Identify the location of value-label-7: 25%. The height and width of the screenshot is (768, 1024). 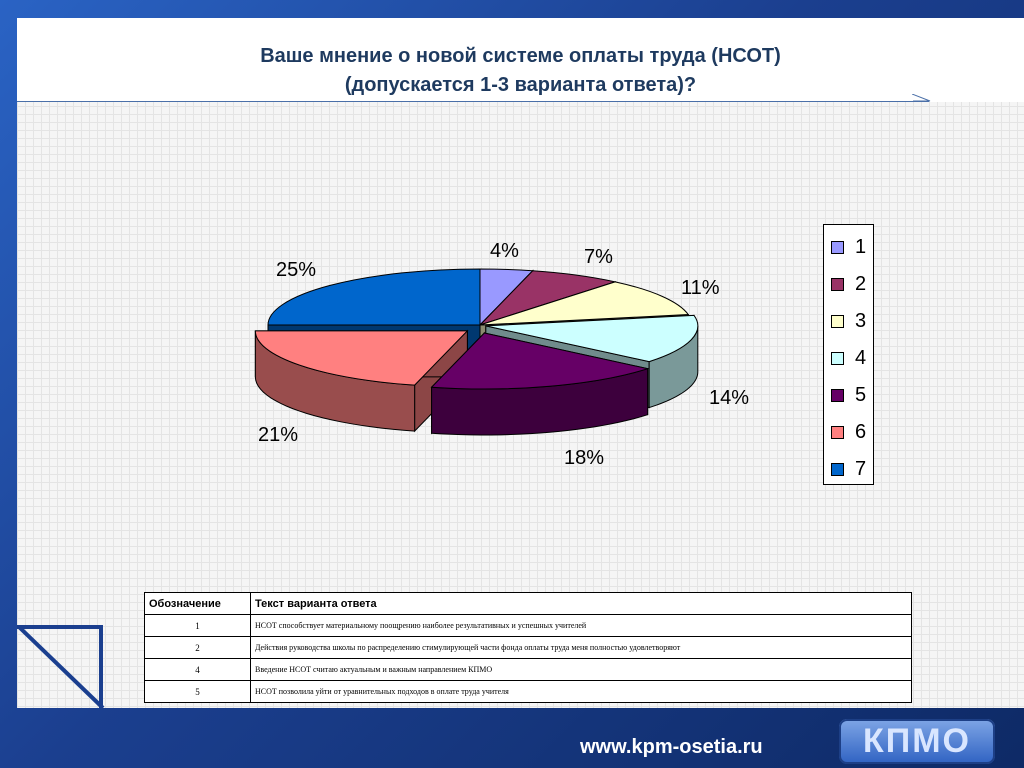
(296, 270).